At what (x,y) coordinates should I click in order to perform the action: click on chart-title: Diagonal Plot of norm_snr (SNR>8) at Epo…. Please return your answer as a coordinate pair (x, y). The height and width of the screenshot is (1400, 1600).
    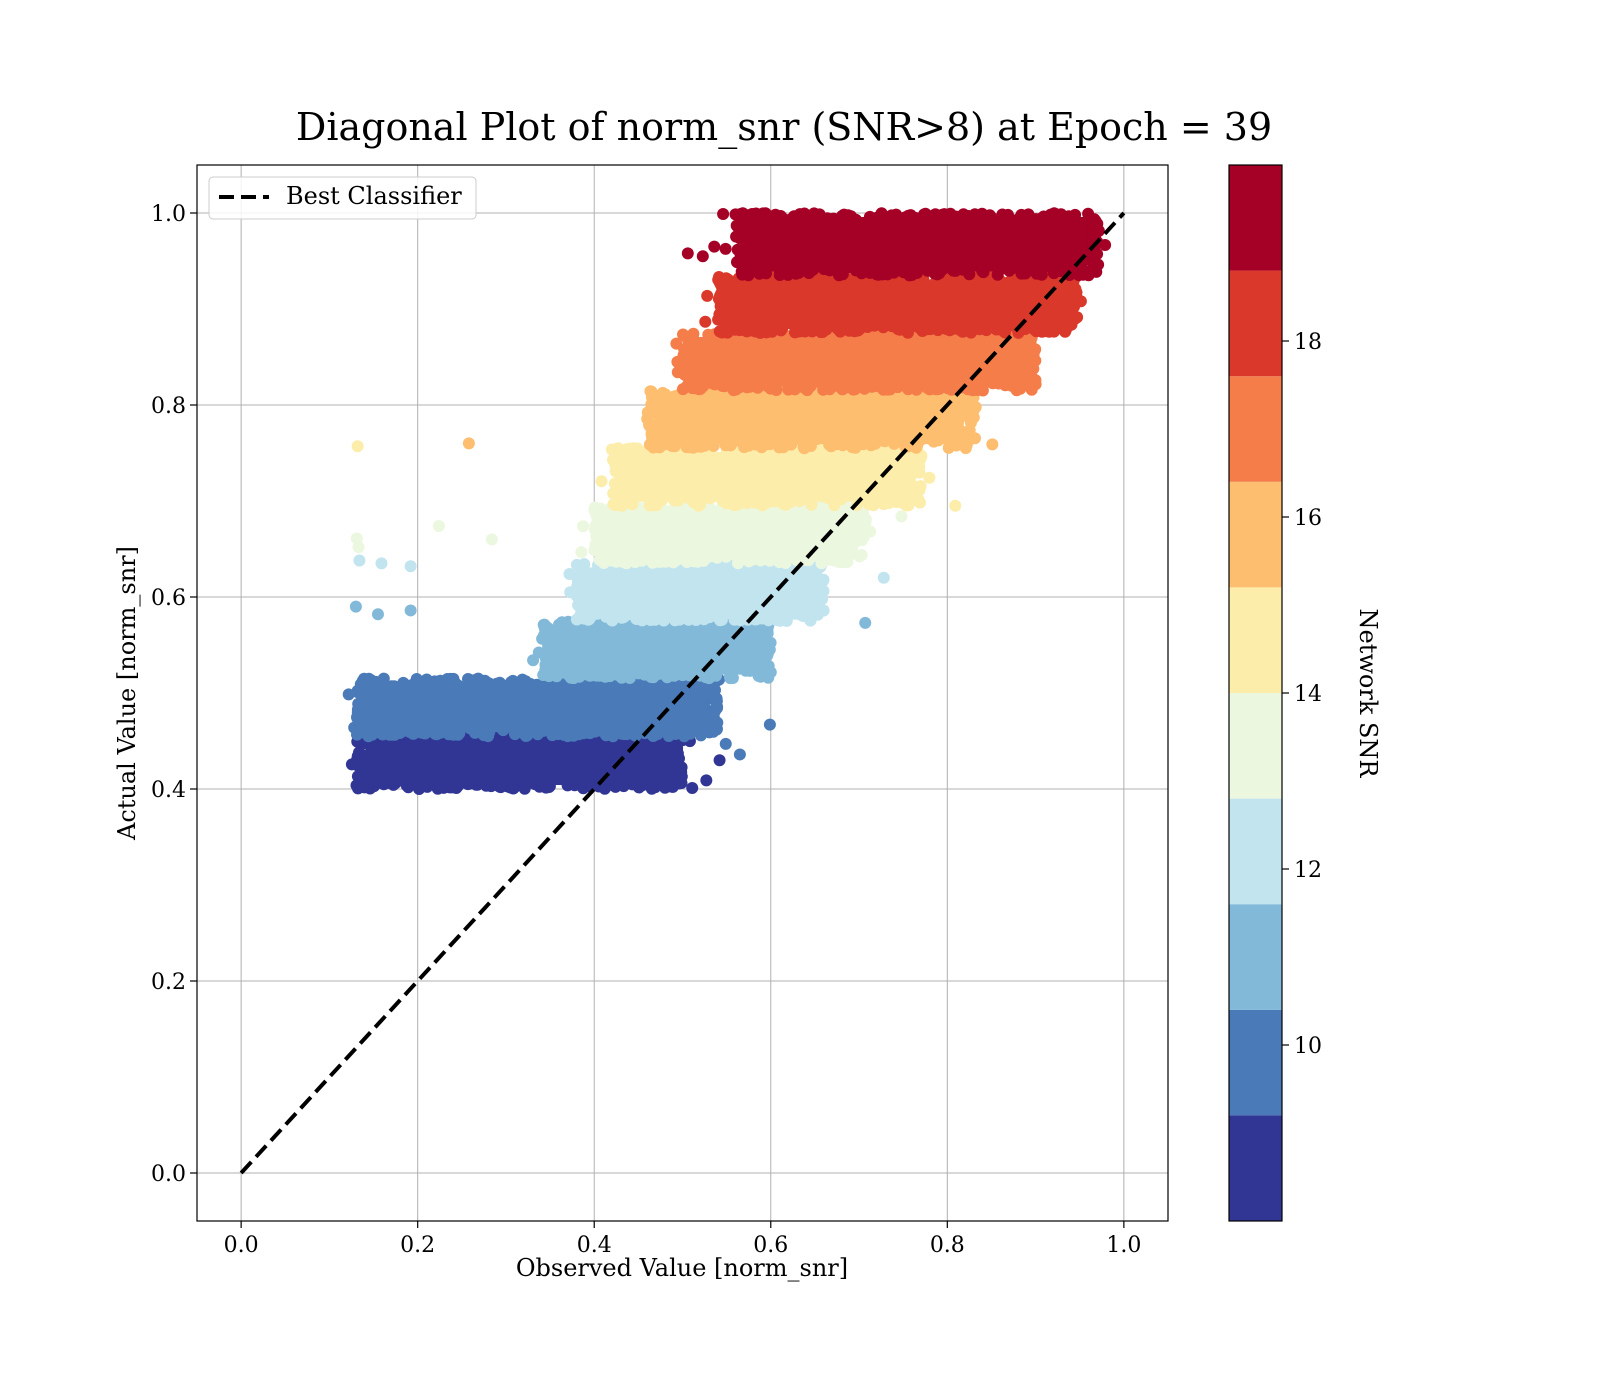
    Looking at the image, I should click on (784, 127).